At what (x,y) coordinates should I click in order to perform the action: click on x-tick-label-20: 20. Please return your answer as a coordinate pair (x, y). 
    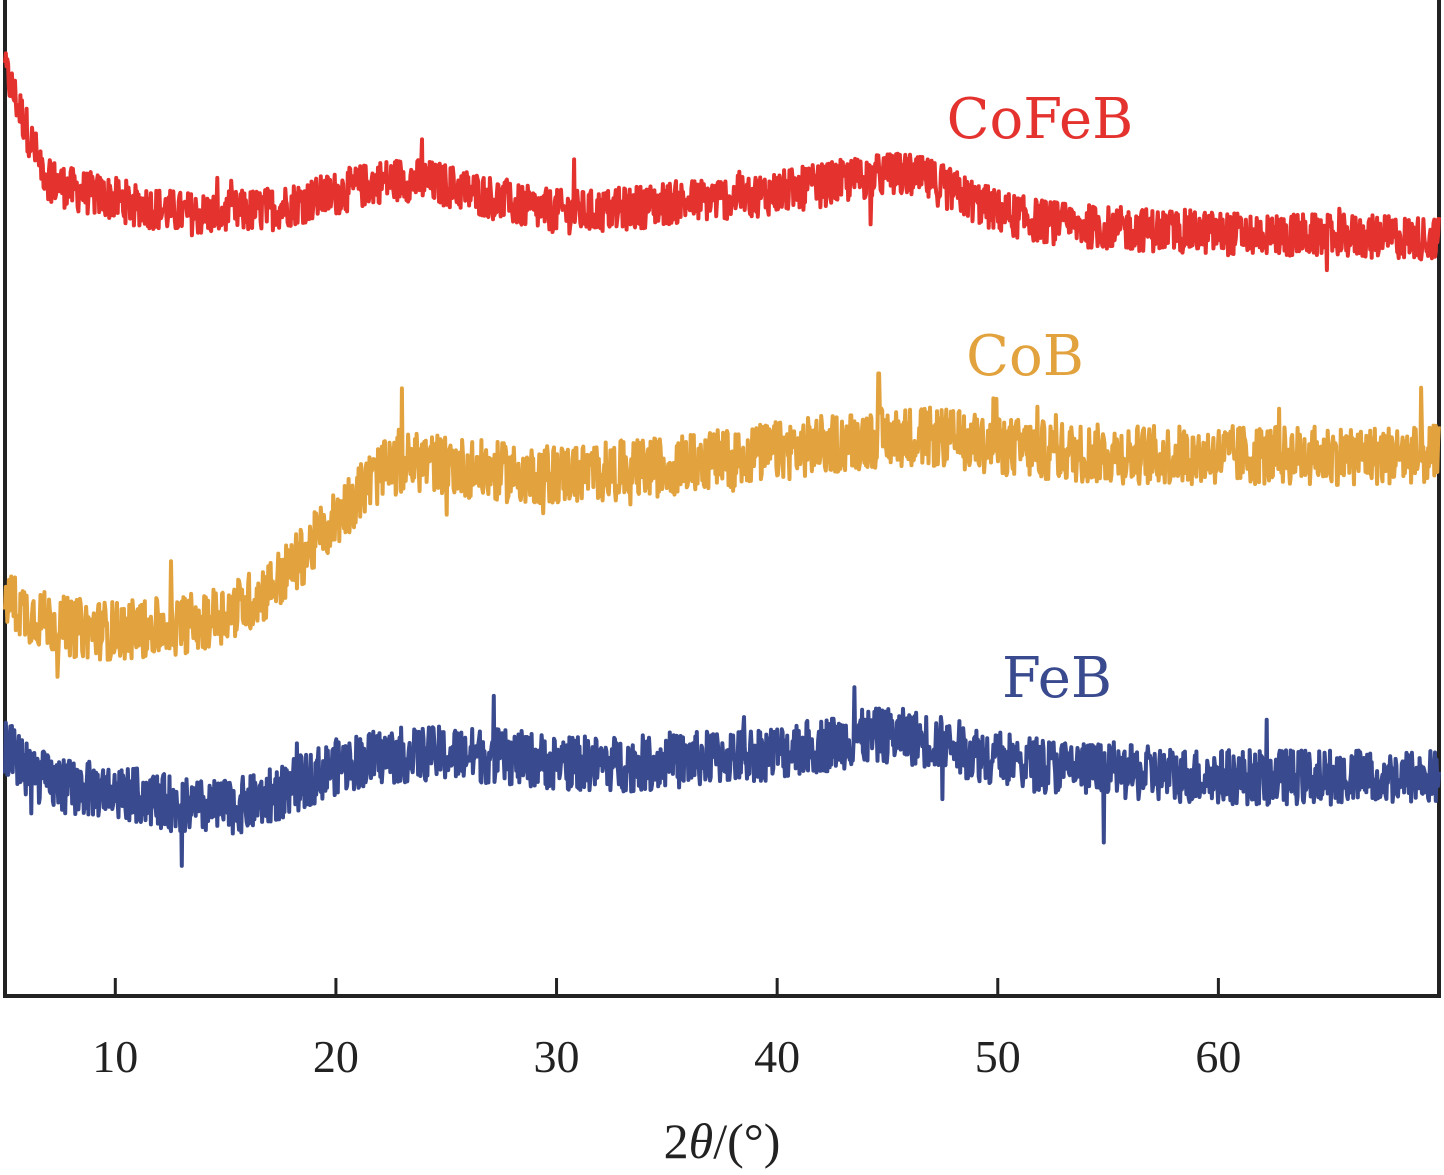
    Looking at the image, I should click on (336, 1056).